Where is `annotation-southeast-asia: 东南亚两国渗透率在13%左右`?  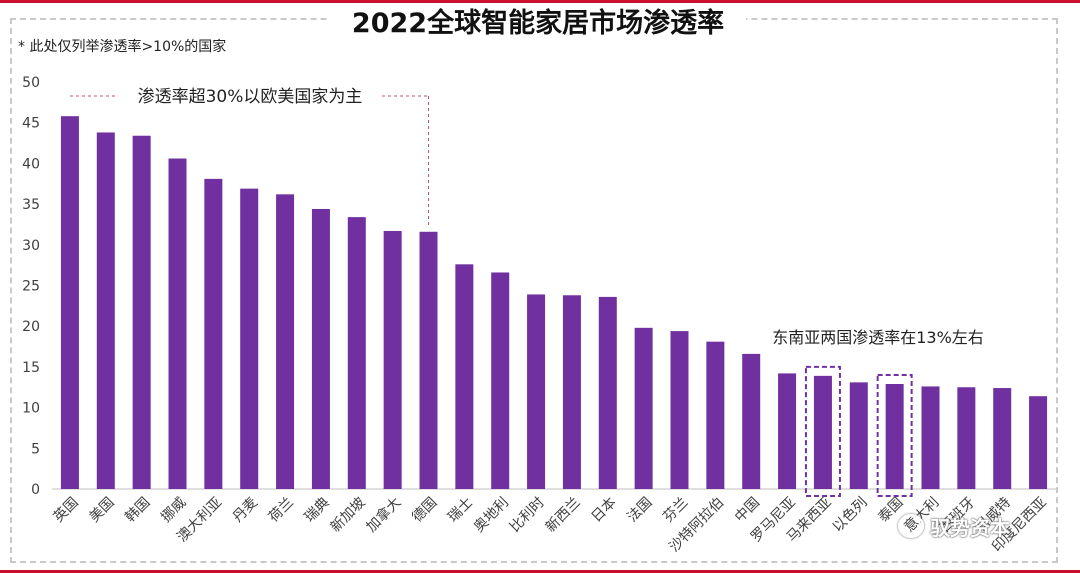
annotation-southeast-asia: 东南亚两国渗透率在13%左右 is located at coordinates (878, 337).